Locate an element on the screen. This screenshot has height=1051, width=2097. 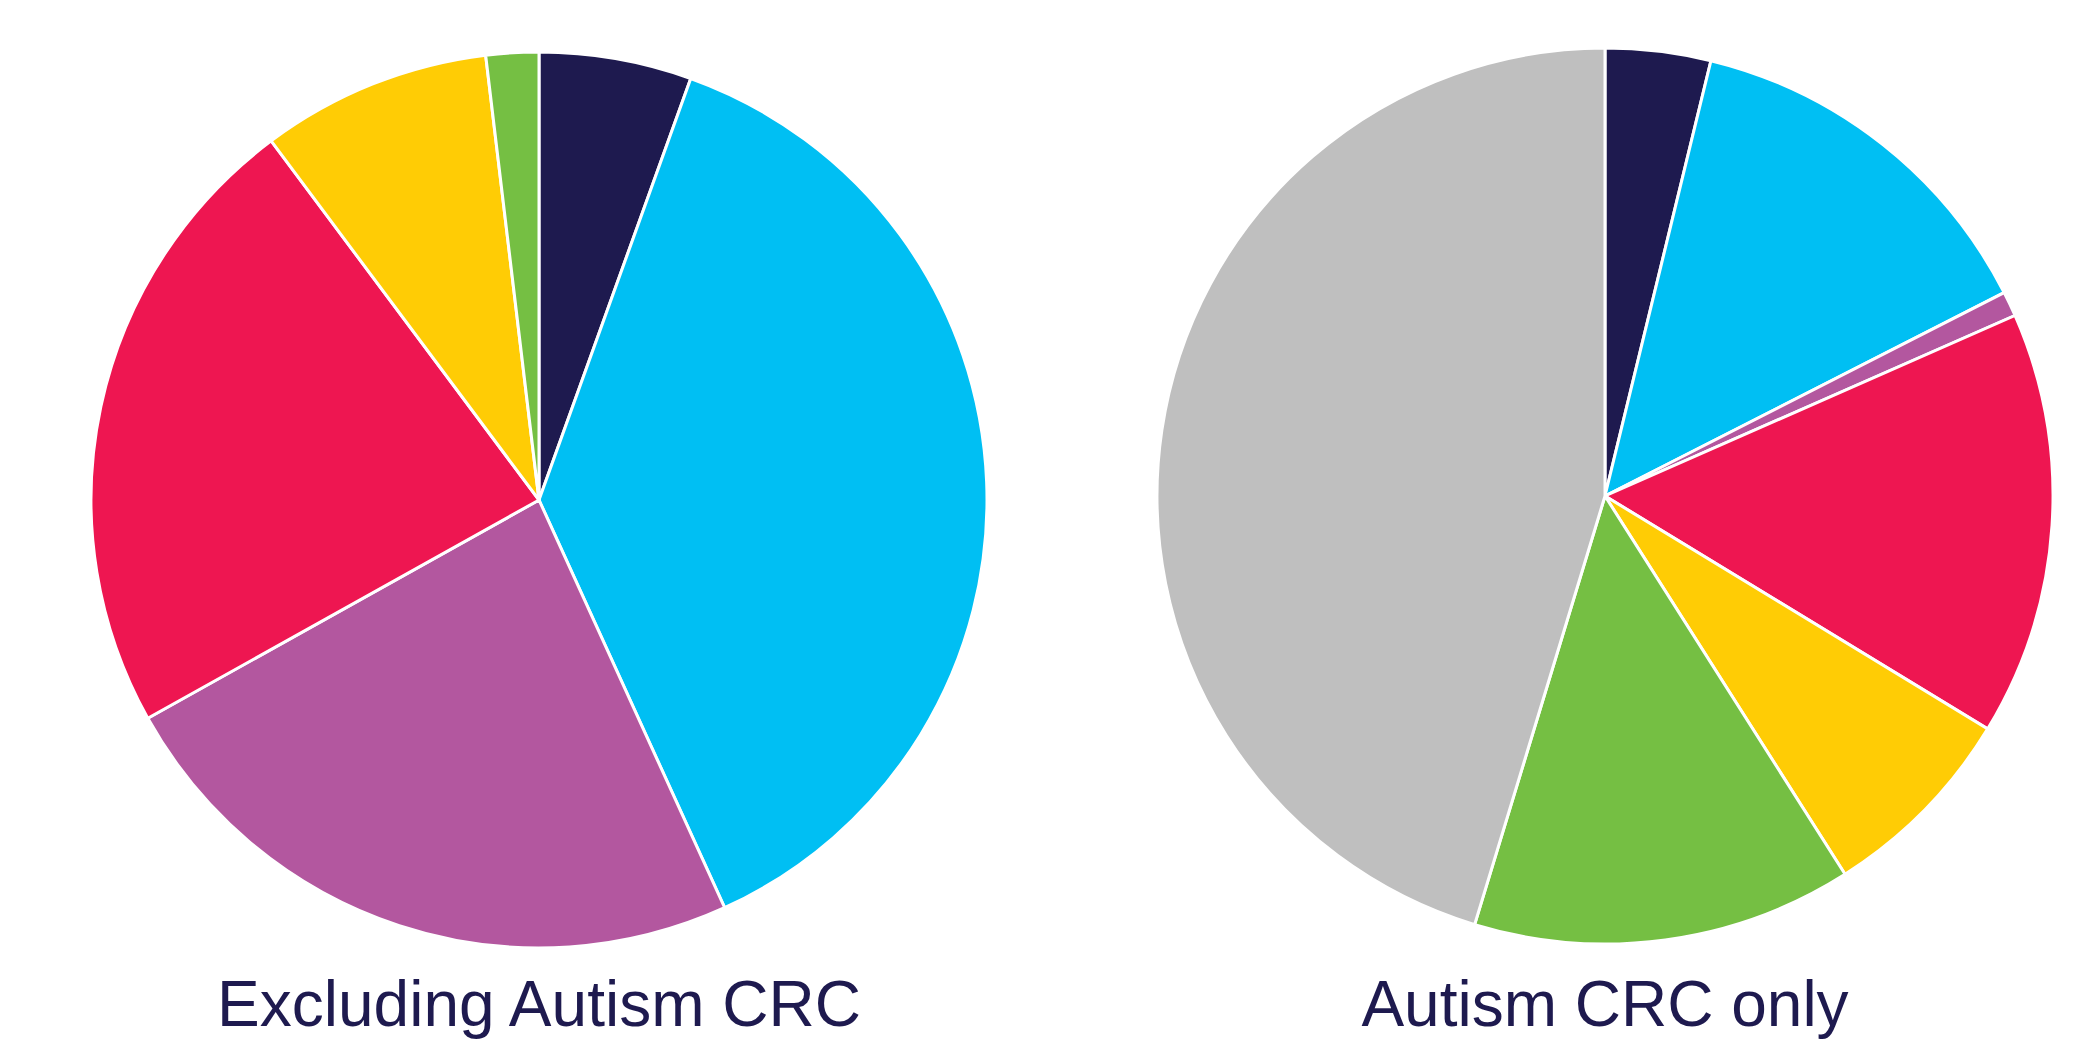
text: Excluding Autism CRC is located at coordinates (539, 1004).